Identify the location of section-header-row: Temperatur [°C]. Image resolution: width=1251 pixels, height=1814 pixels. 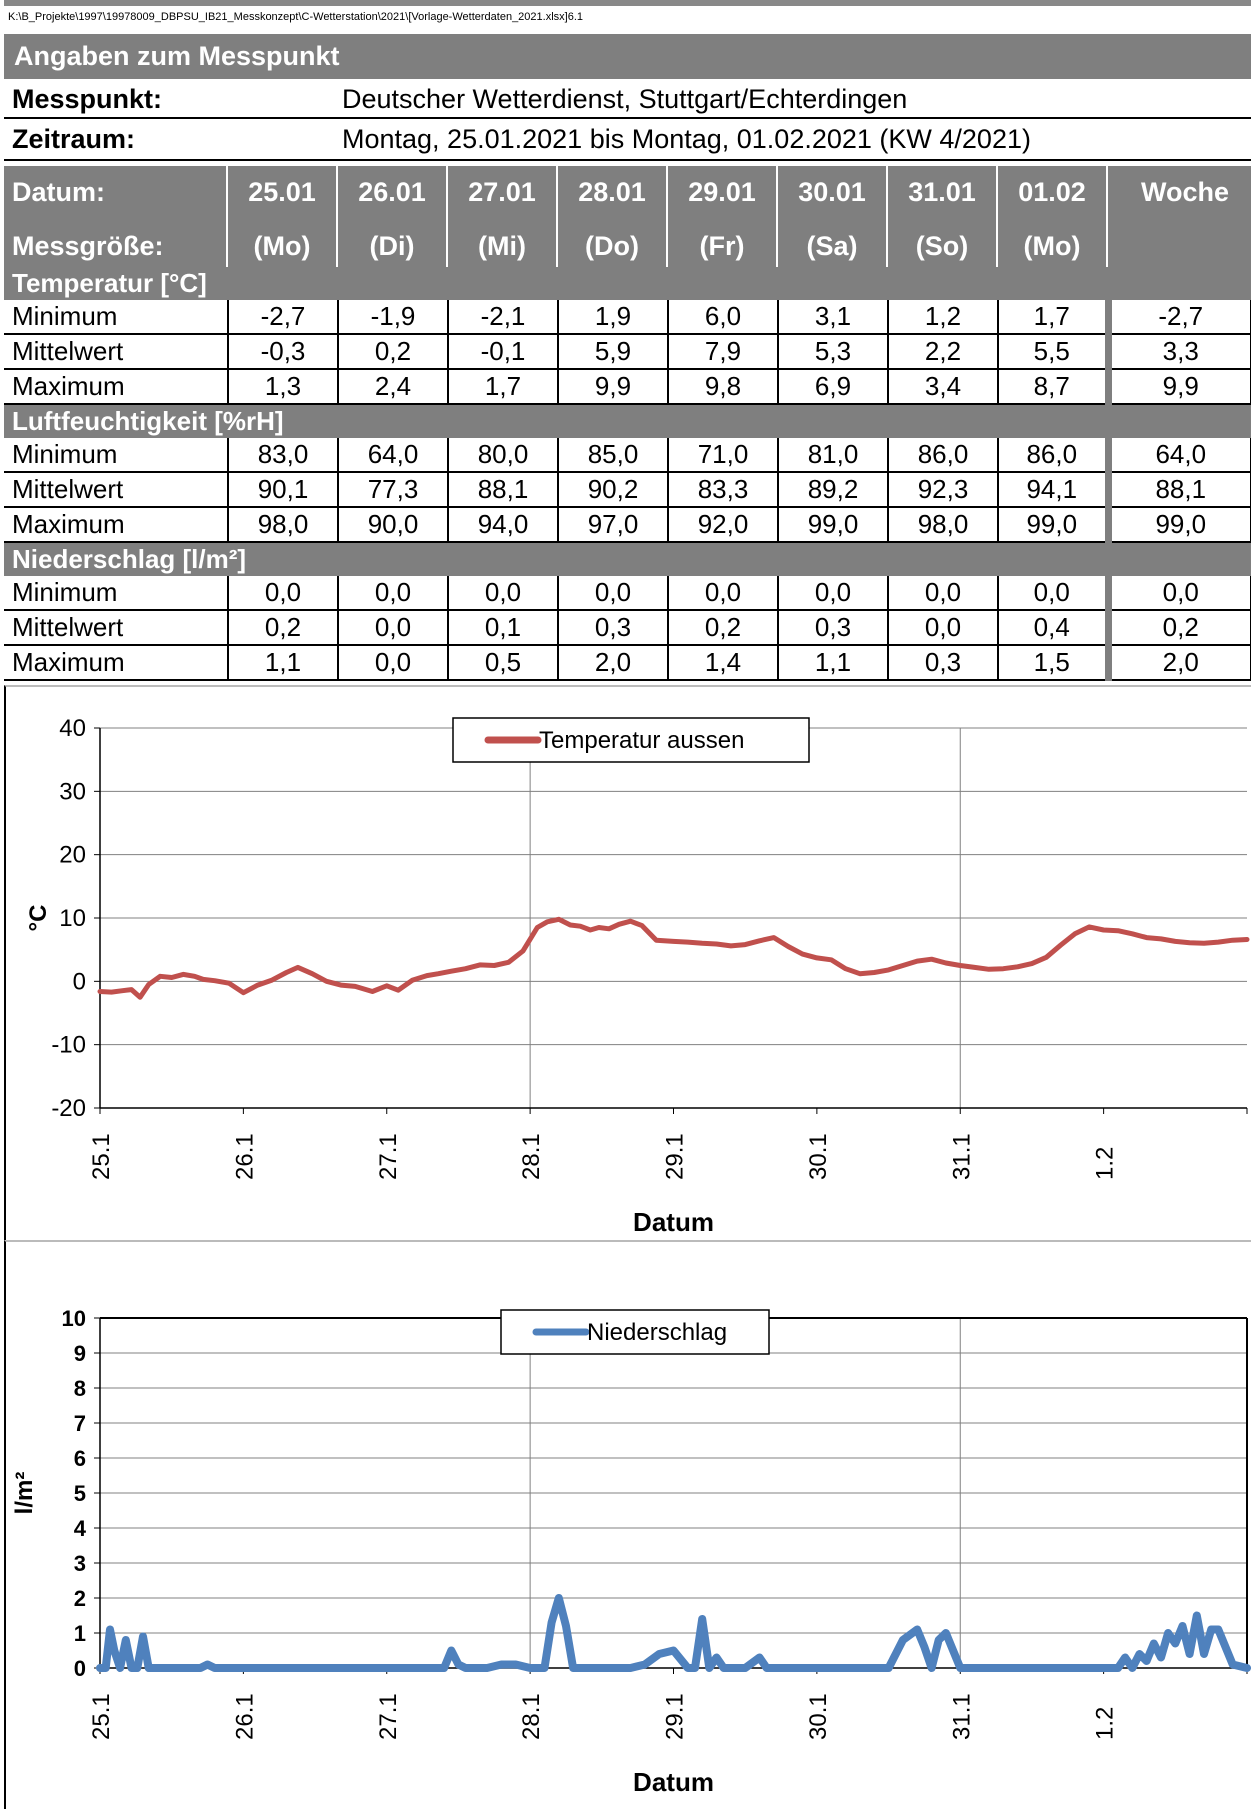
(627, 283).